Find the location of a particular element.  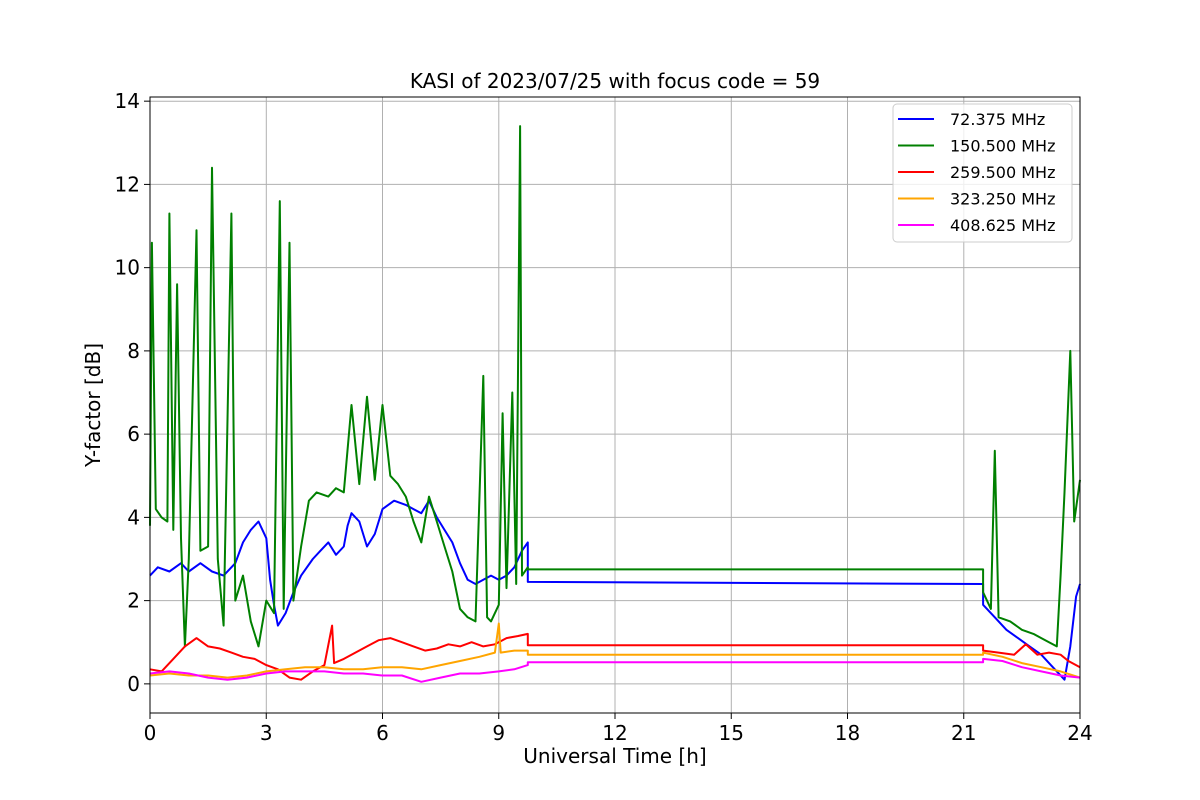

y-tick-label: 4 is located at coordinates (133, 517).